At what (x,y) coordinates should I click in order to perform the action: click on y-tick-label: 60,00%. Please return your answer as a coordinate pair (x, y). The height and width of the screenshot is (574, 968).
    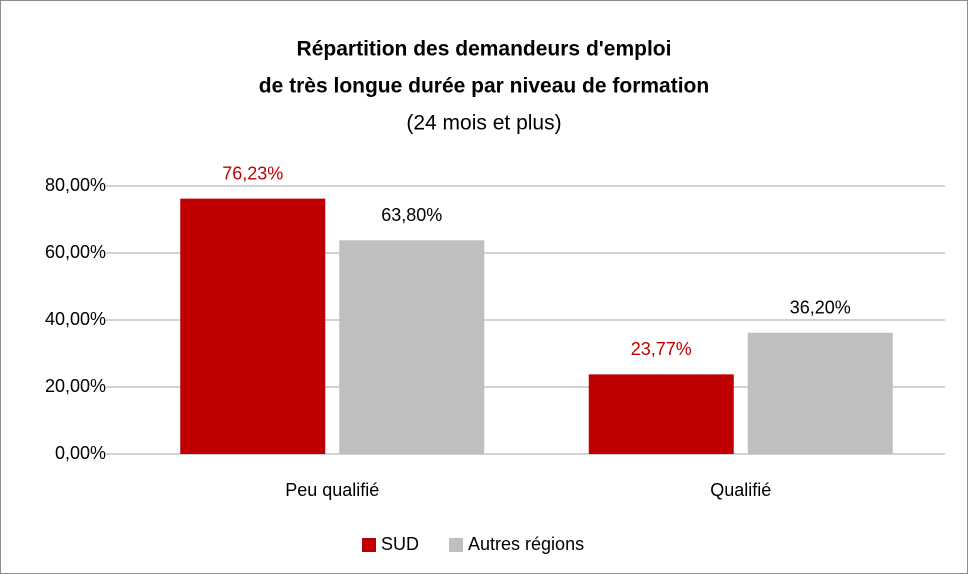
    Looking at the image, I should click on (75, 252).